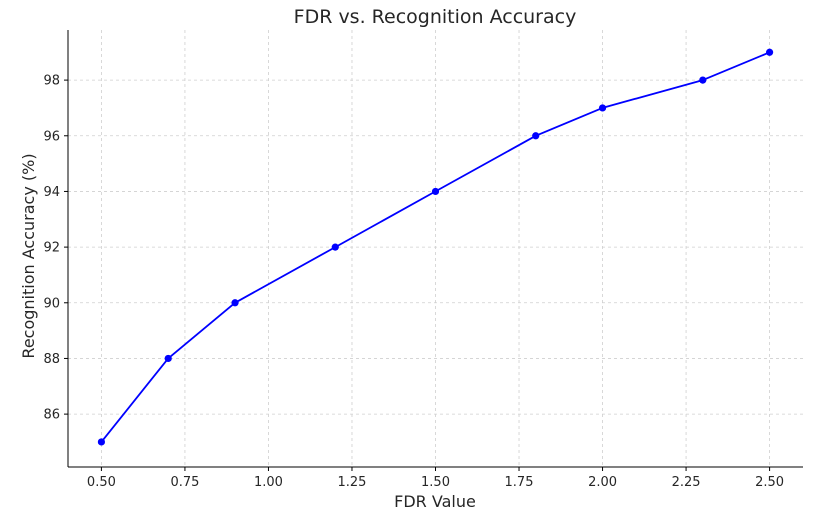 The height and width of the screenshot is (519, 813). I want to click on y-tick-label: 88, so click(51, 359).